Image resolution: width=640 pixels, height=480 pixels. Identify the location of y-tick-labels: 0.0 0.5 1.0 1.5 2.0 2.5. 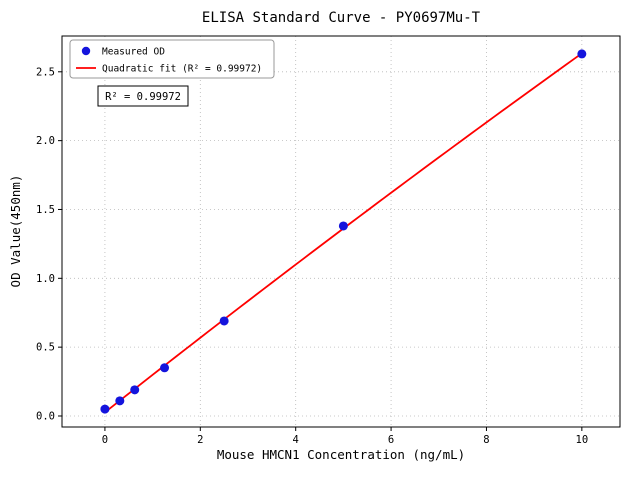
(45, 244).